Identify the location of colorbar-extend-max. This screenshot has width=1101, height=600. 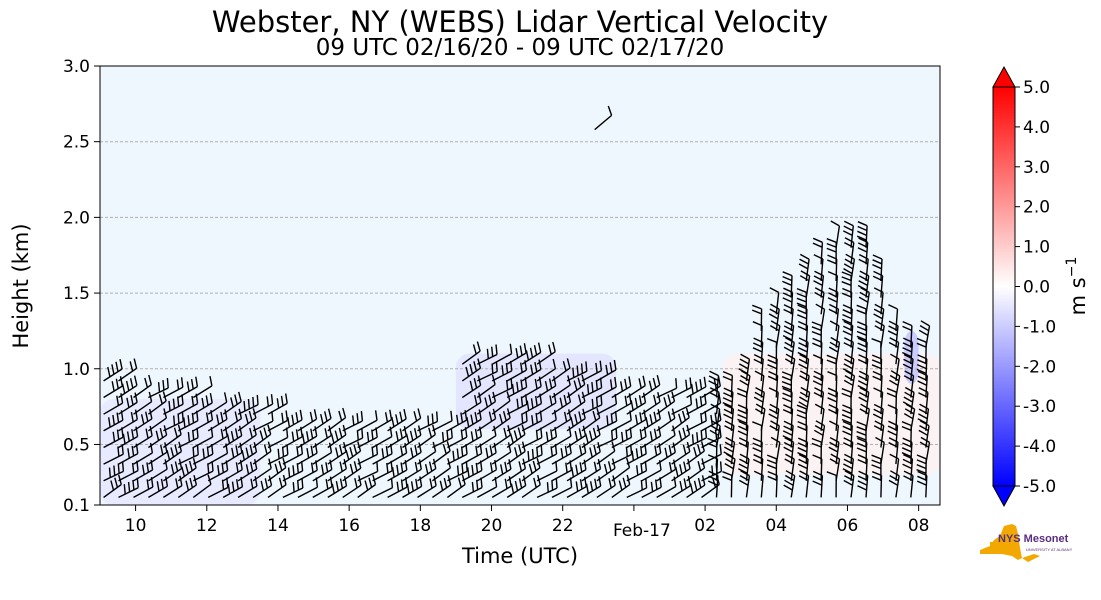
(1004, 76).